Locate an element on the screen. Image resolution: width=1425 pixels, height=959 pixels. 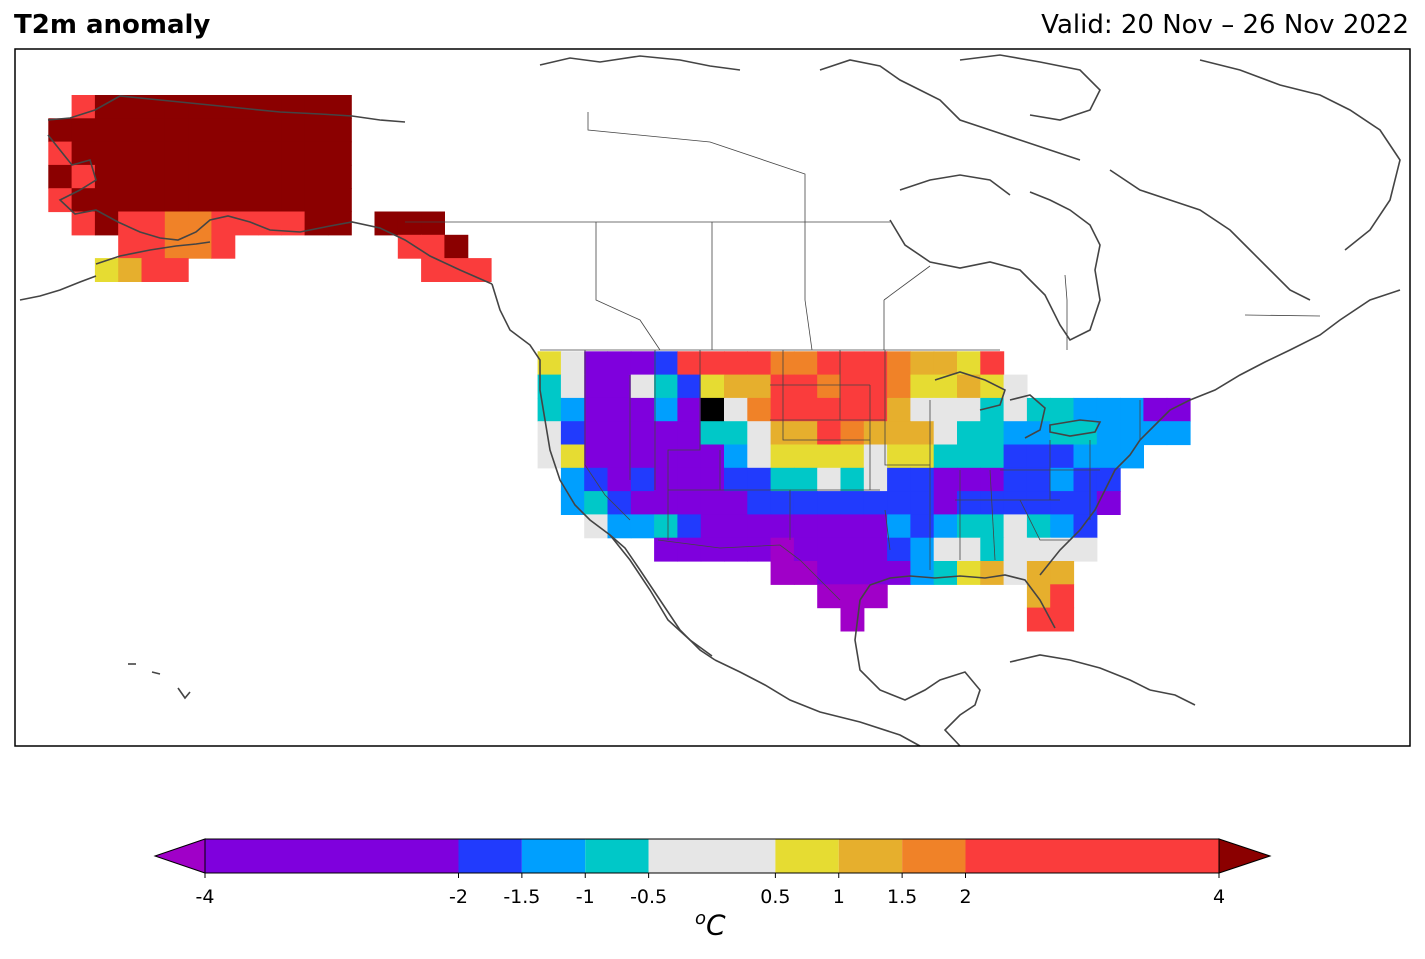
colorbar-tick-label: 1.5 is located at coordinates (902, 897).